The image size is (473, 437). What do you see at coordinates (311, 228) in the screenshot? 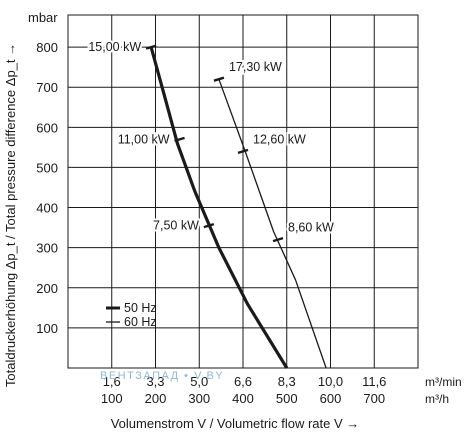
I see `power-label: 8,60 kW` at bounding box center [311, 228].